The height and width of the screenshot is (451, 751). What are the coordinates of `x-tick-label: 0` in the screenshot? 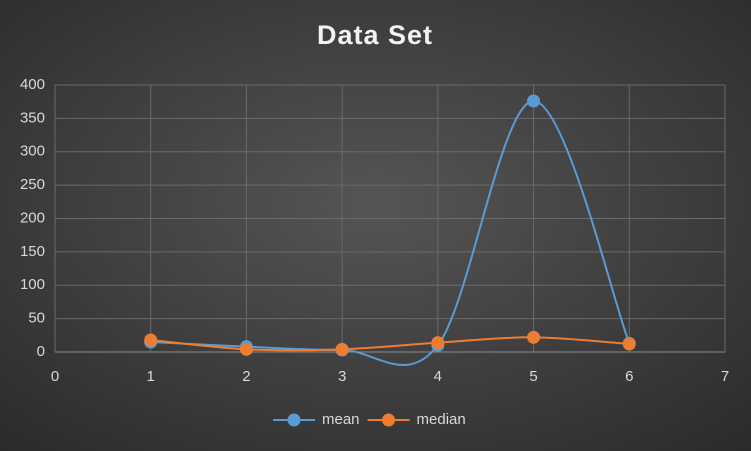 It's located at (55, 376).